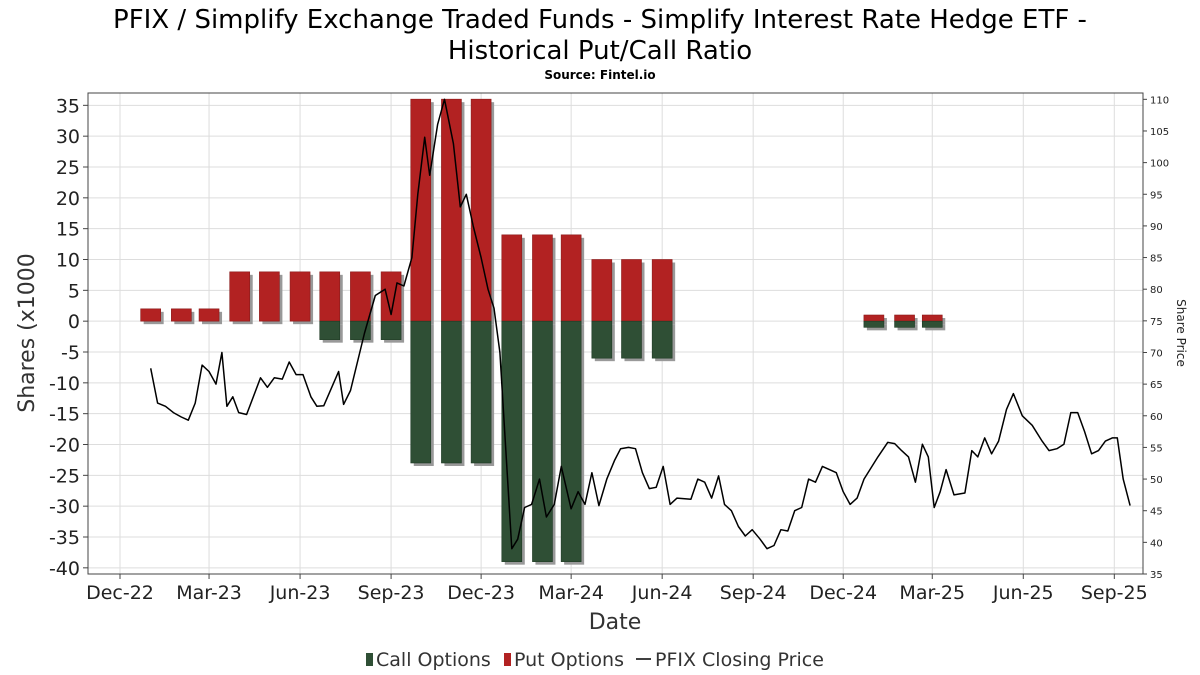 The width and height of the screenshot is (1200, 675). I want to click on y2-tick-label: 90, so click(1156, 227).